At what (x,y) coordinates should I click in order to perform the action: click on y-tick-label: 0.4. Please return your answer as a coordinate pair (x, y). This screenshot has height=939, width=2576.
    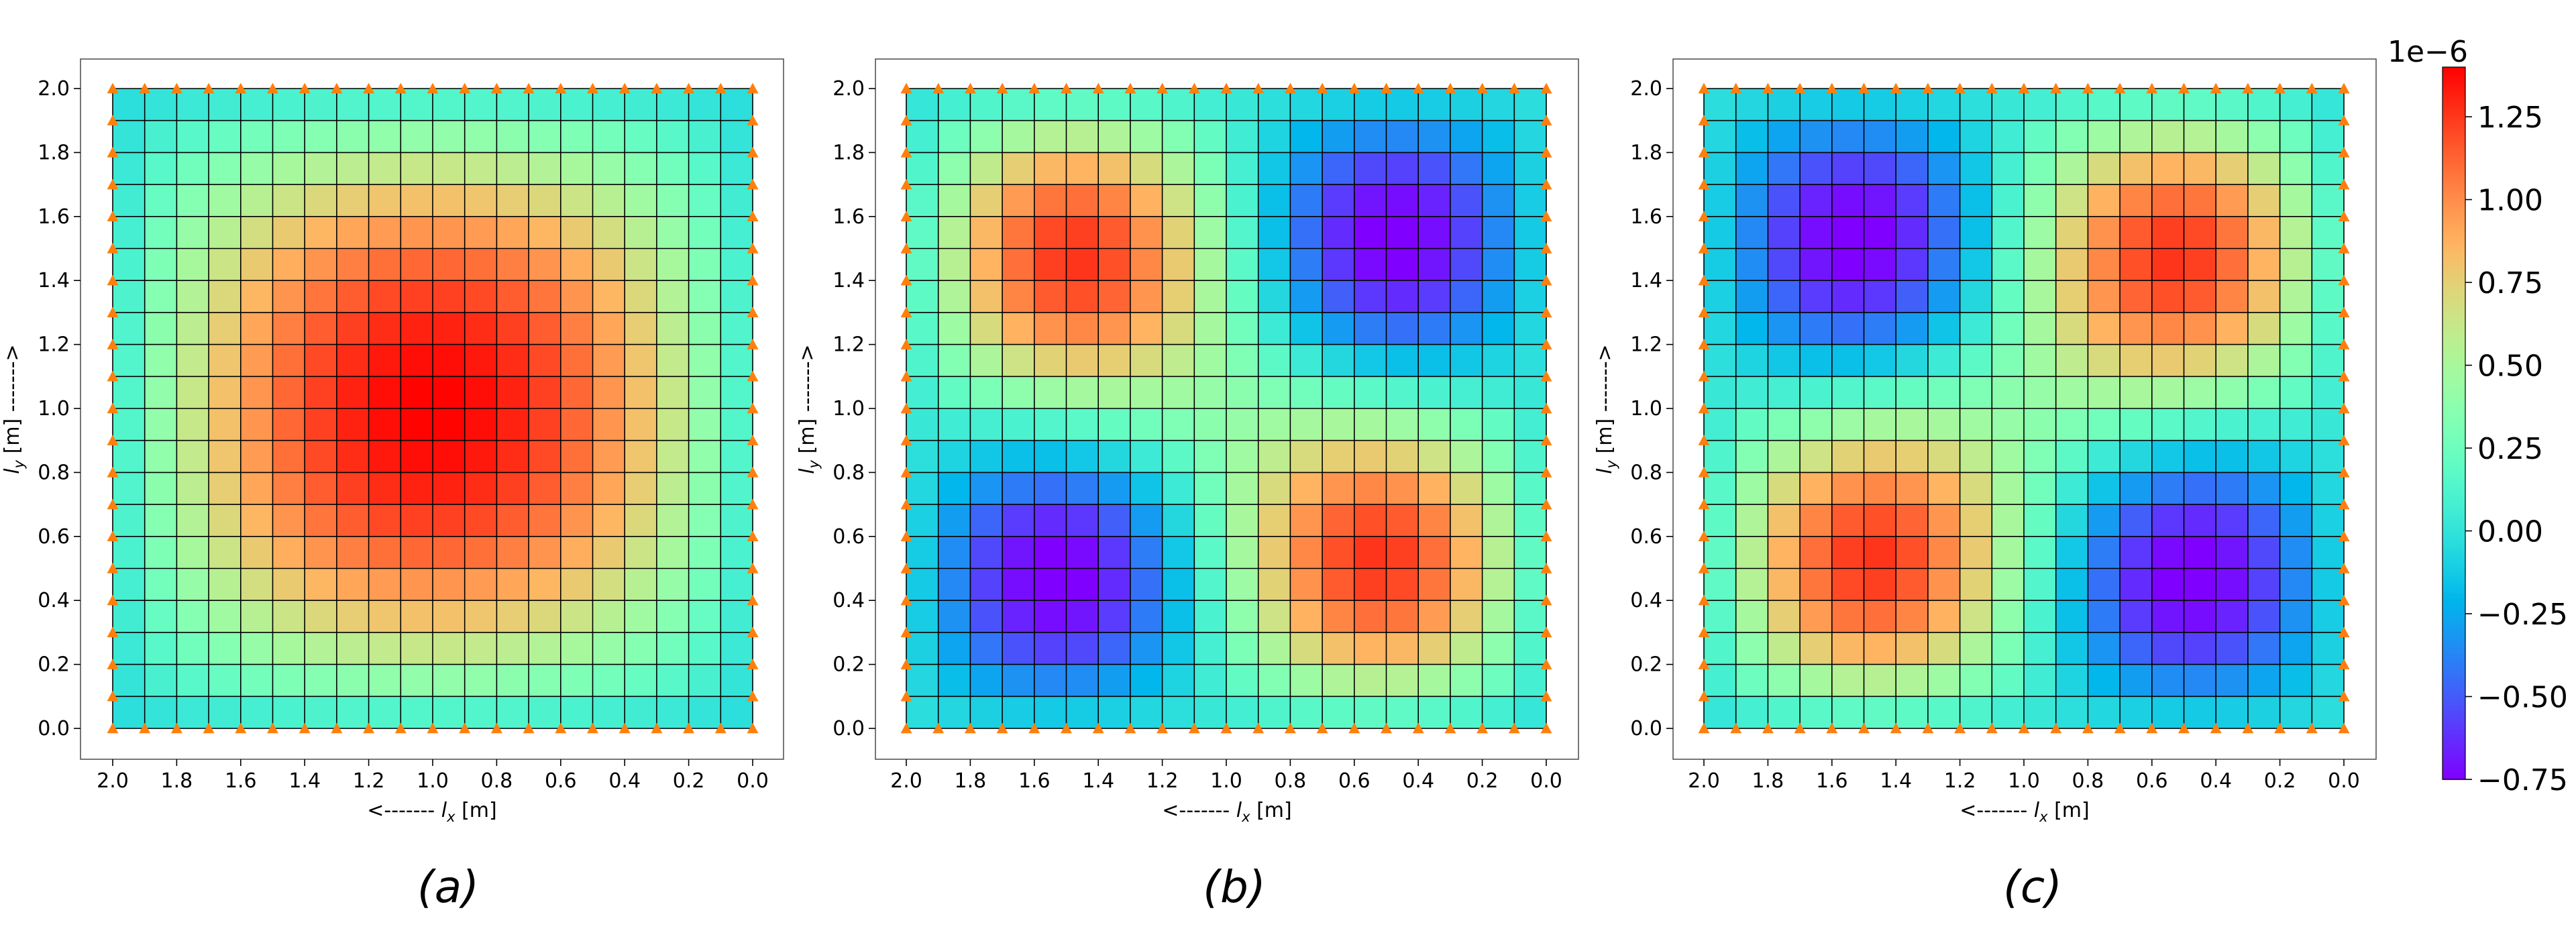
    Looking at the image, I should click on (1646, 600).